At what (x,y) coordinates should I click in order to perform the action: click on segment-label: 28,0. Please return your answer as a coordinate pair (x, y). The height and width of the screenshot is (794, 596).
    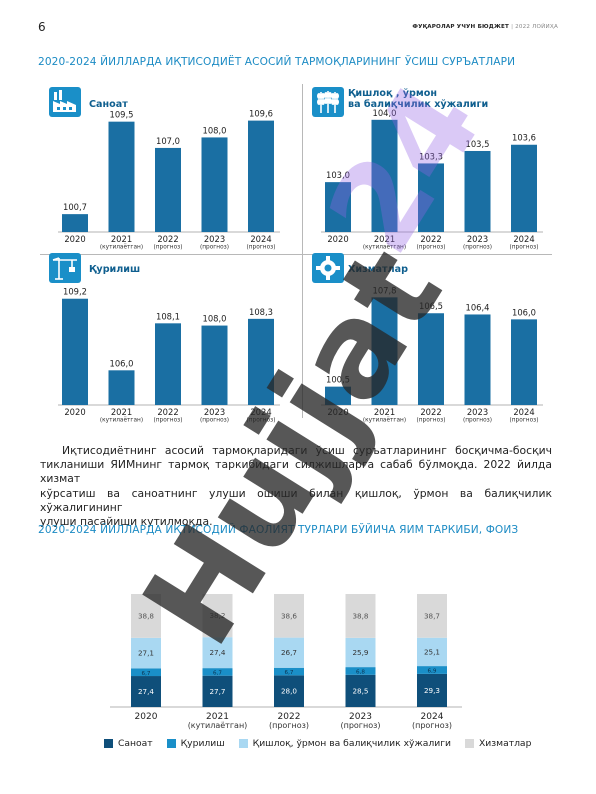
    Looking at the image, I should click on (289, 691).